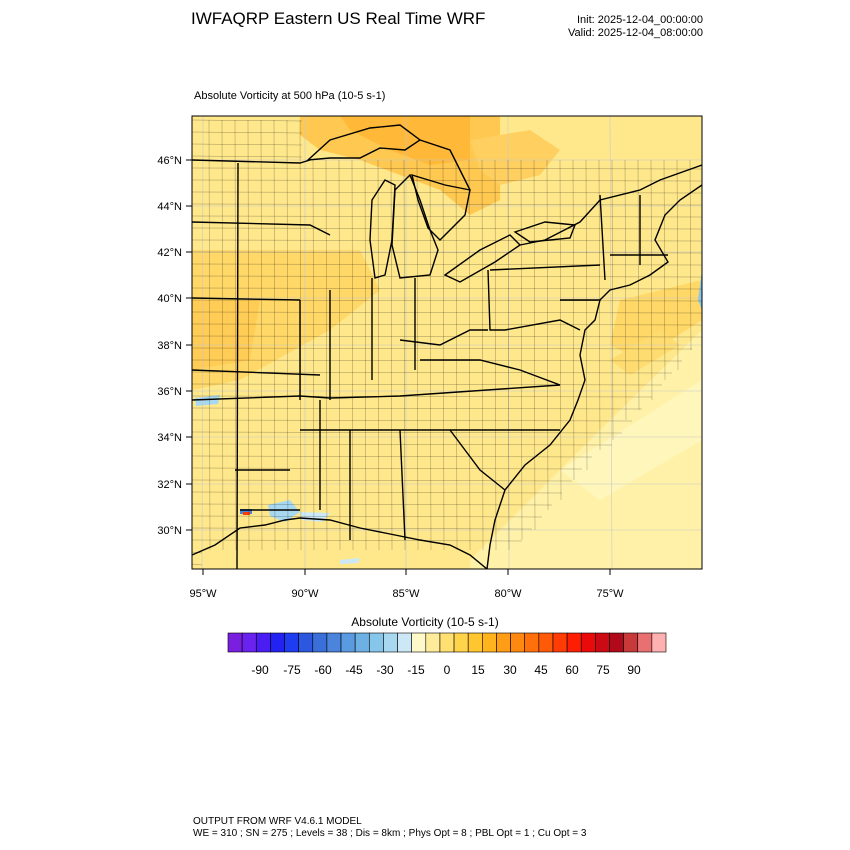  Describe the element at coordinates (541, 670) in the screenshot. I see `colorbar-label: 45` at that location.